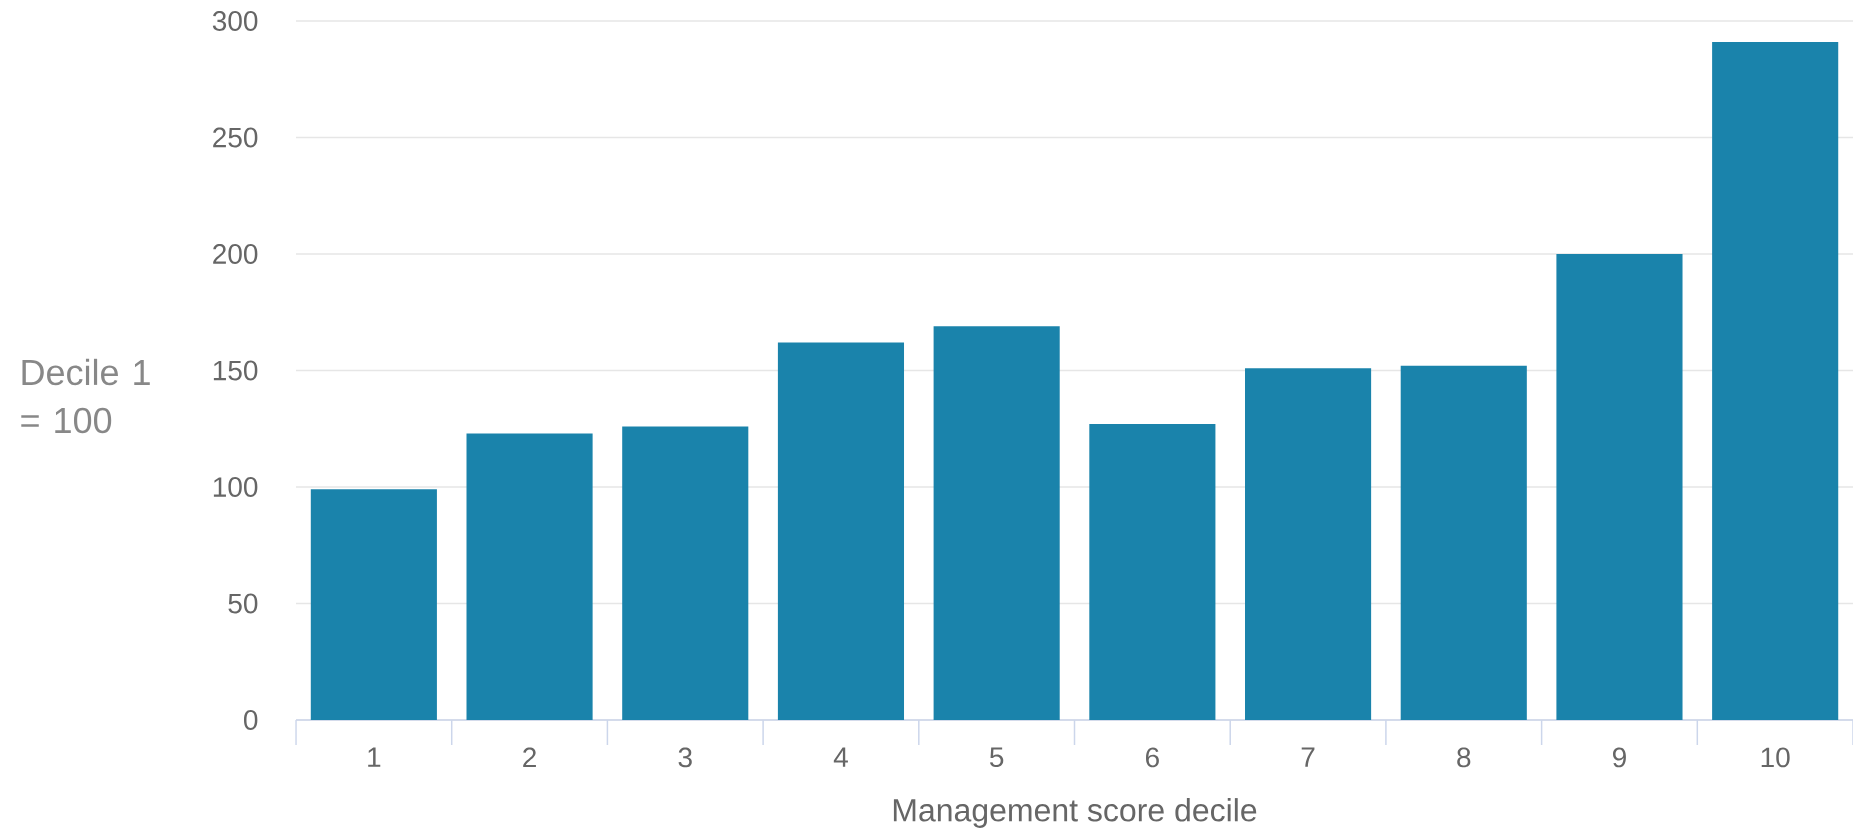 The height and width of the screenshot is (831, 1853). Describe the element at coordinates (235, 254) in the screenshot. I see `y-tick-label: 200` at that location.